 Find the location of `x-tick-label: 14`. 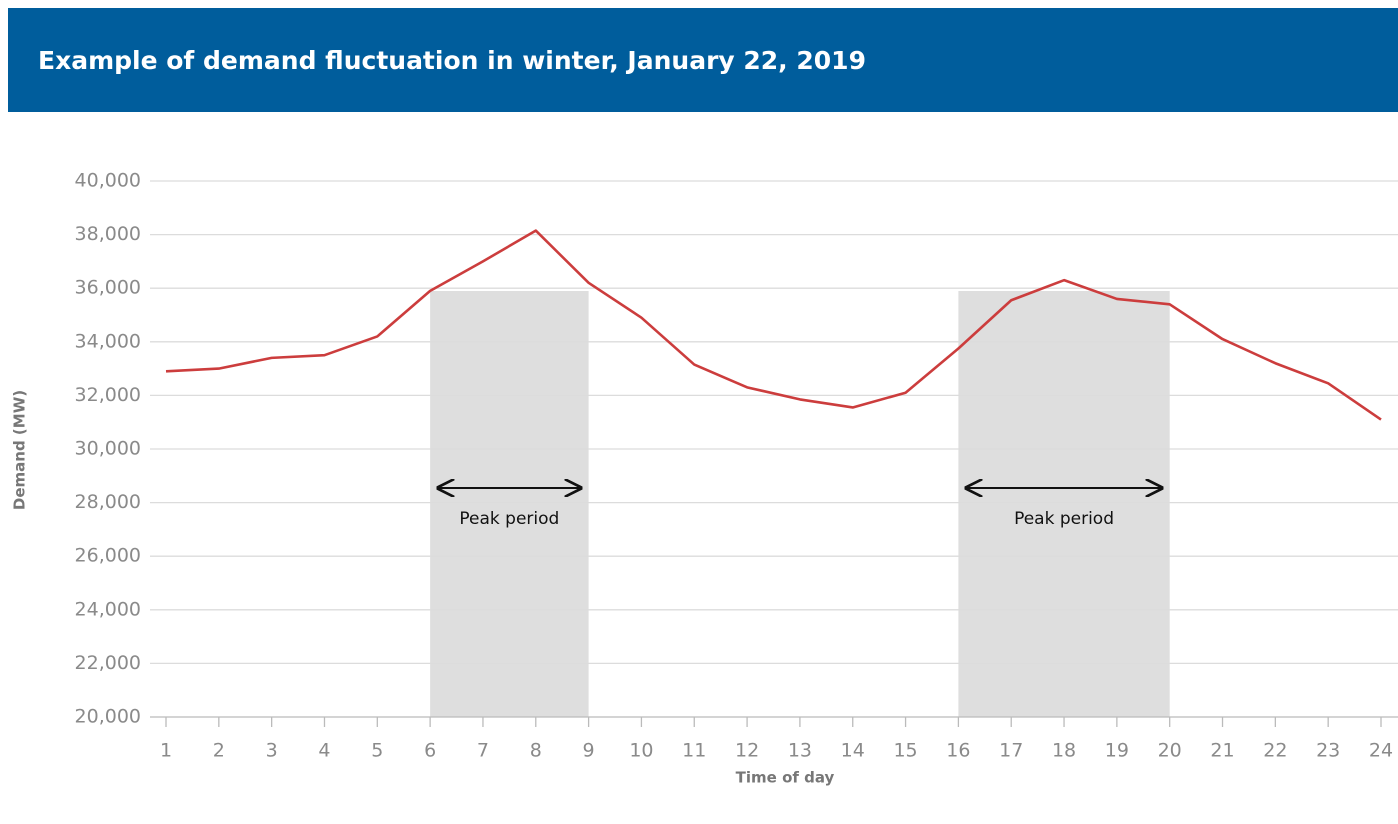

x-tick-label: 14 is located at coordinates (853, 751).